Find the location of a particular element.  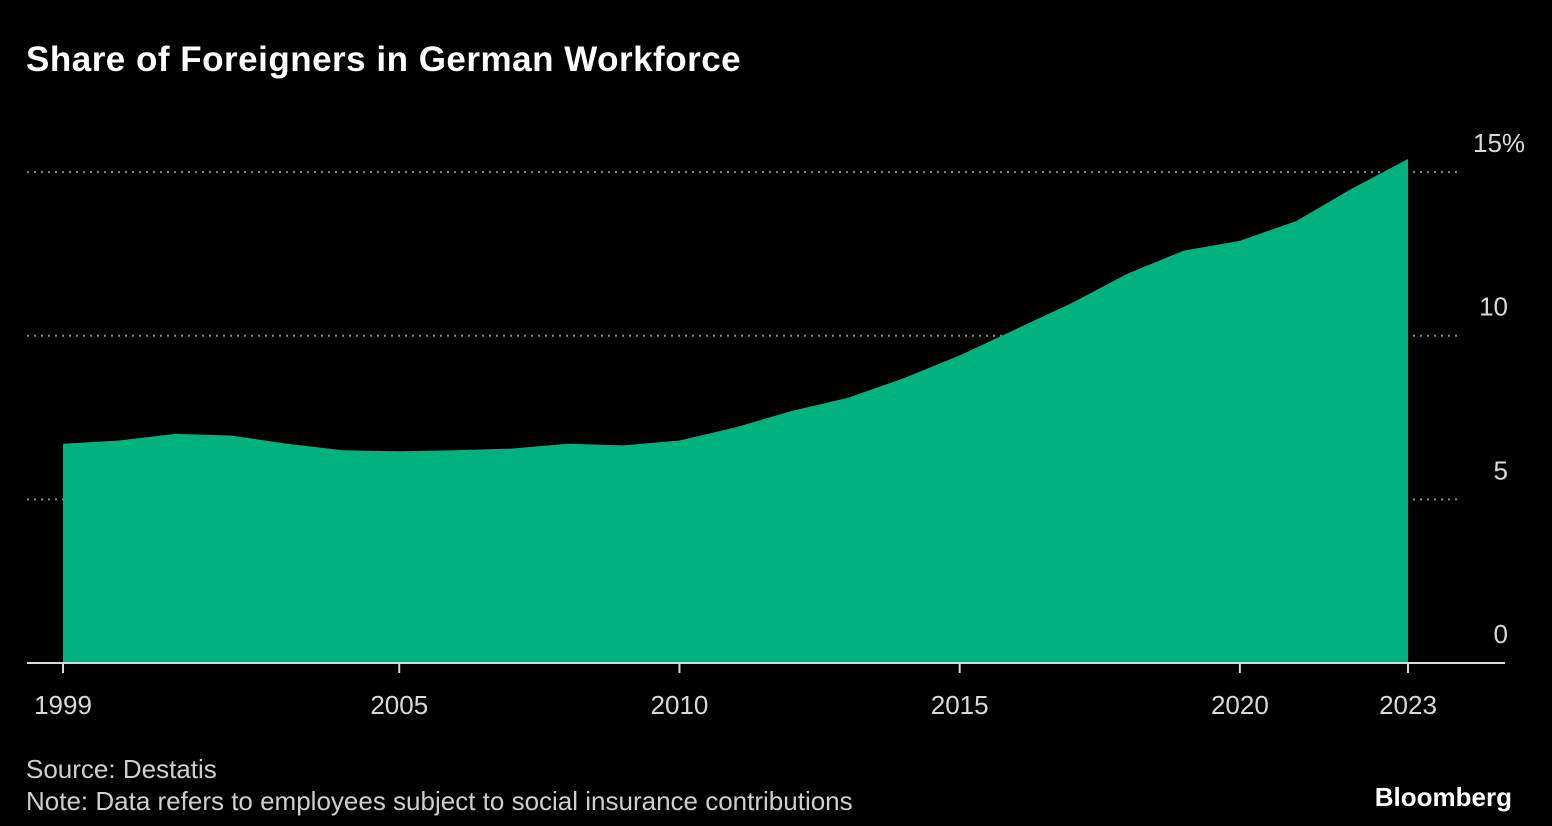

bloomberg-logo: Bloomberg is located at coordinates (1443, 797).